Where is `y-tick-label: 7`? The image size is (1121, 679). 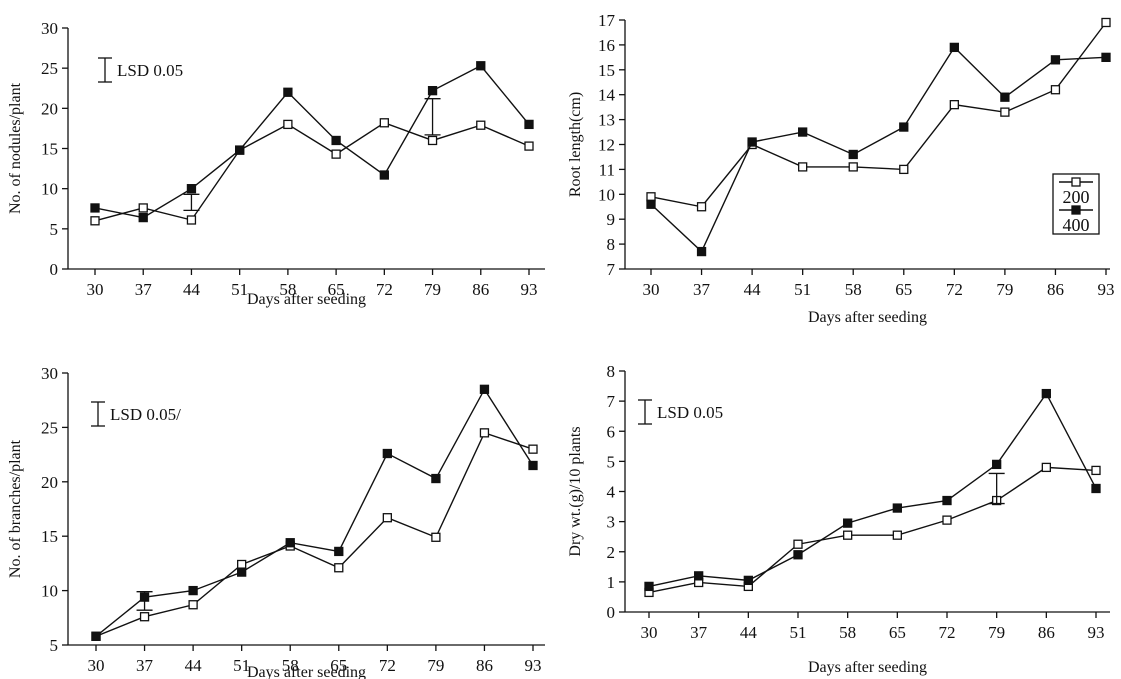 y-tick-label: 7 is located at coordinates (611, 401).